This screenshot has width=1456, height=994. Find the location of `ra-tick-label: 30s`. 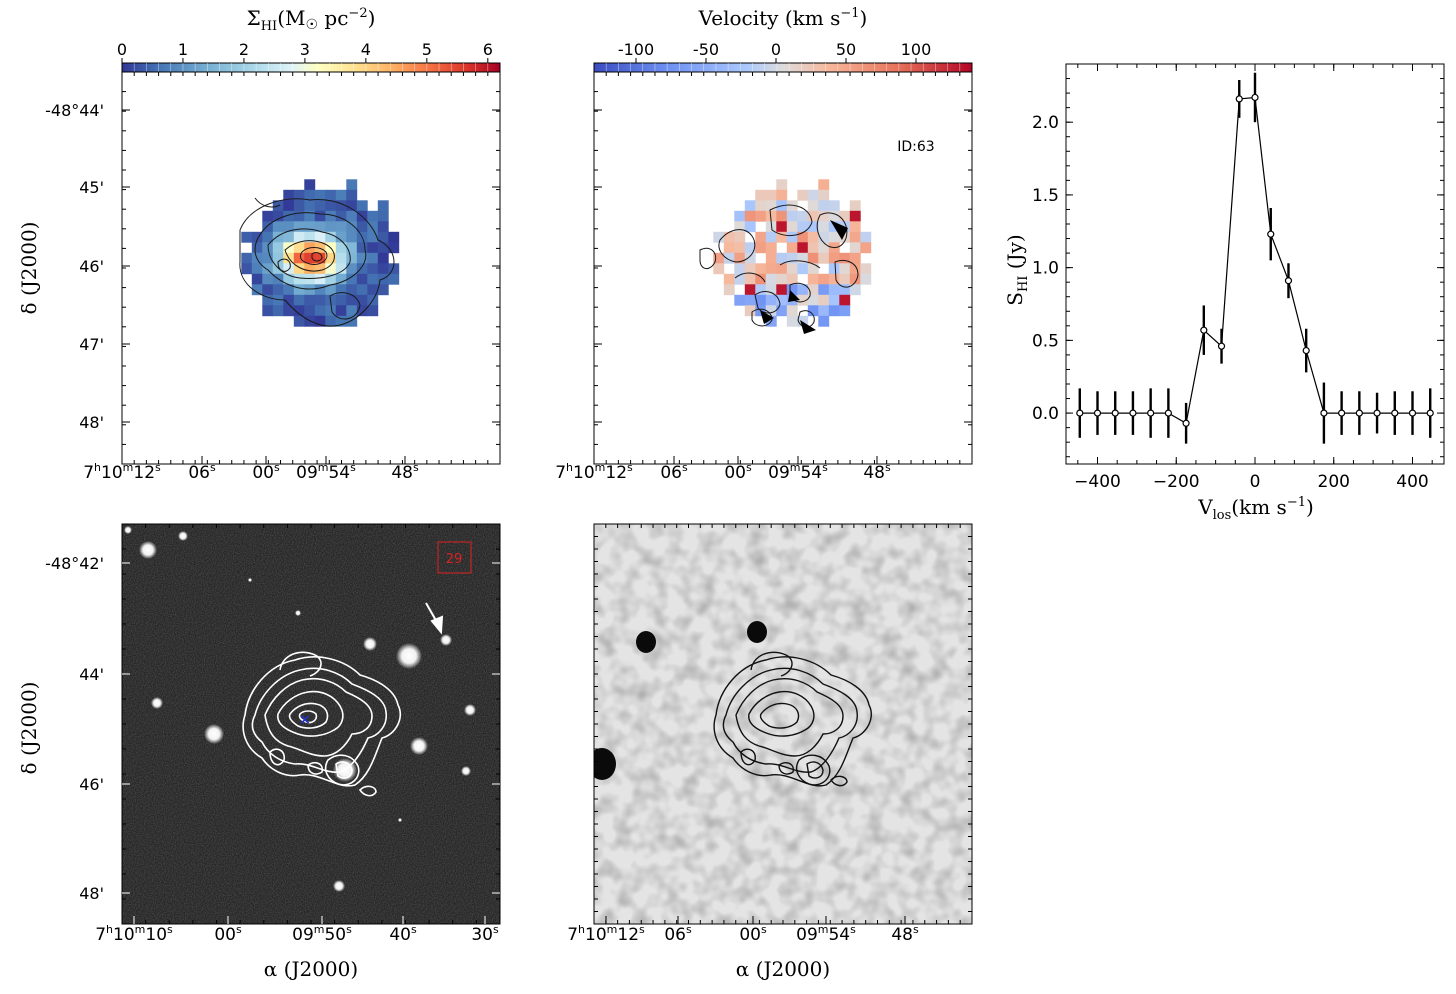

ra-tick-label: 30s is located at coordinates (485, 934).